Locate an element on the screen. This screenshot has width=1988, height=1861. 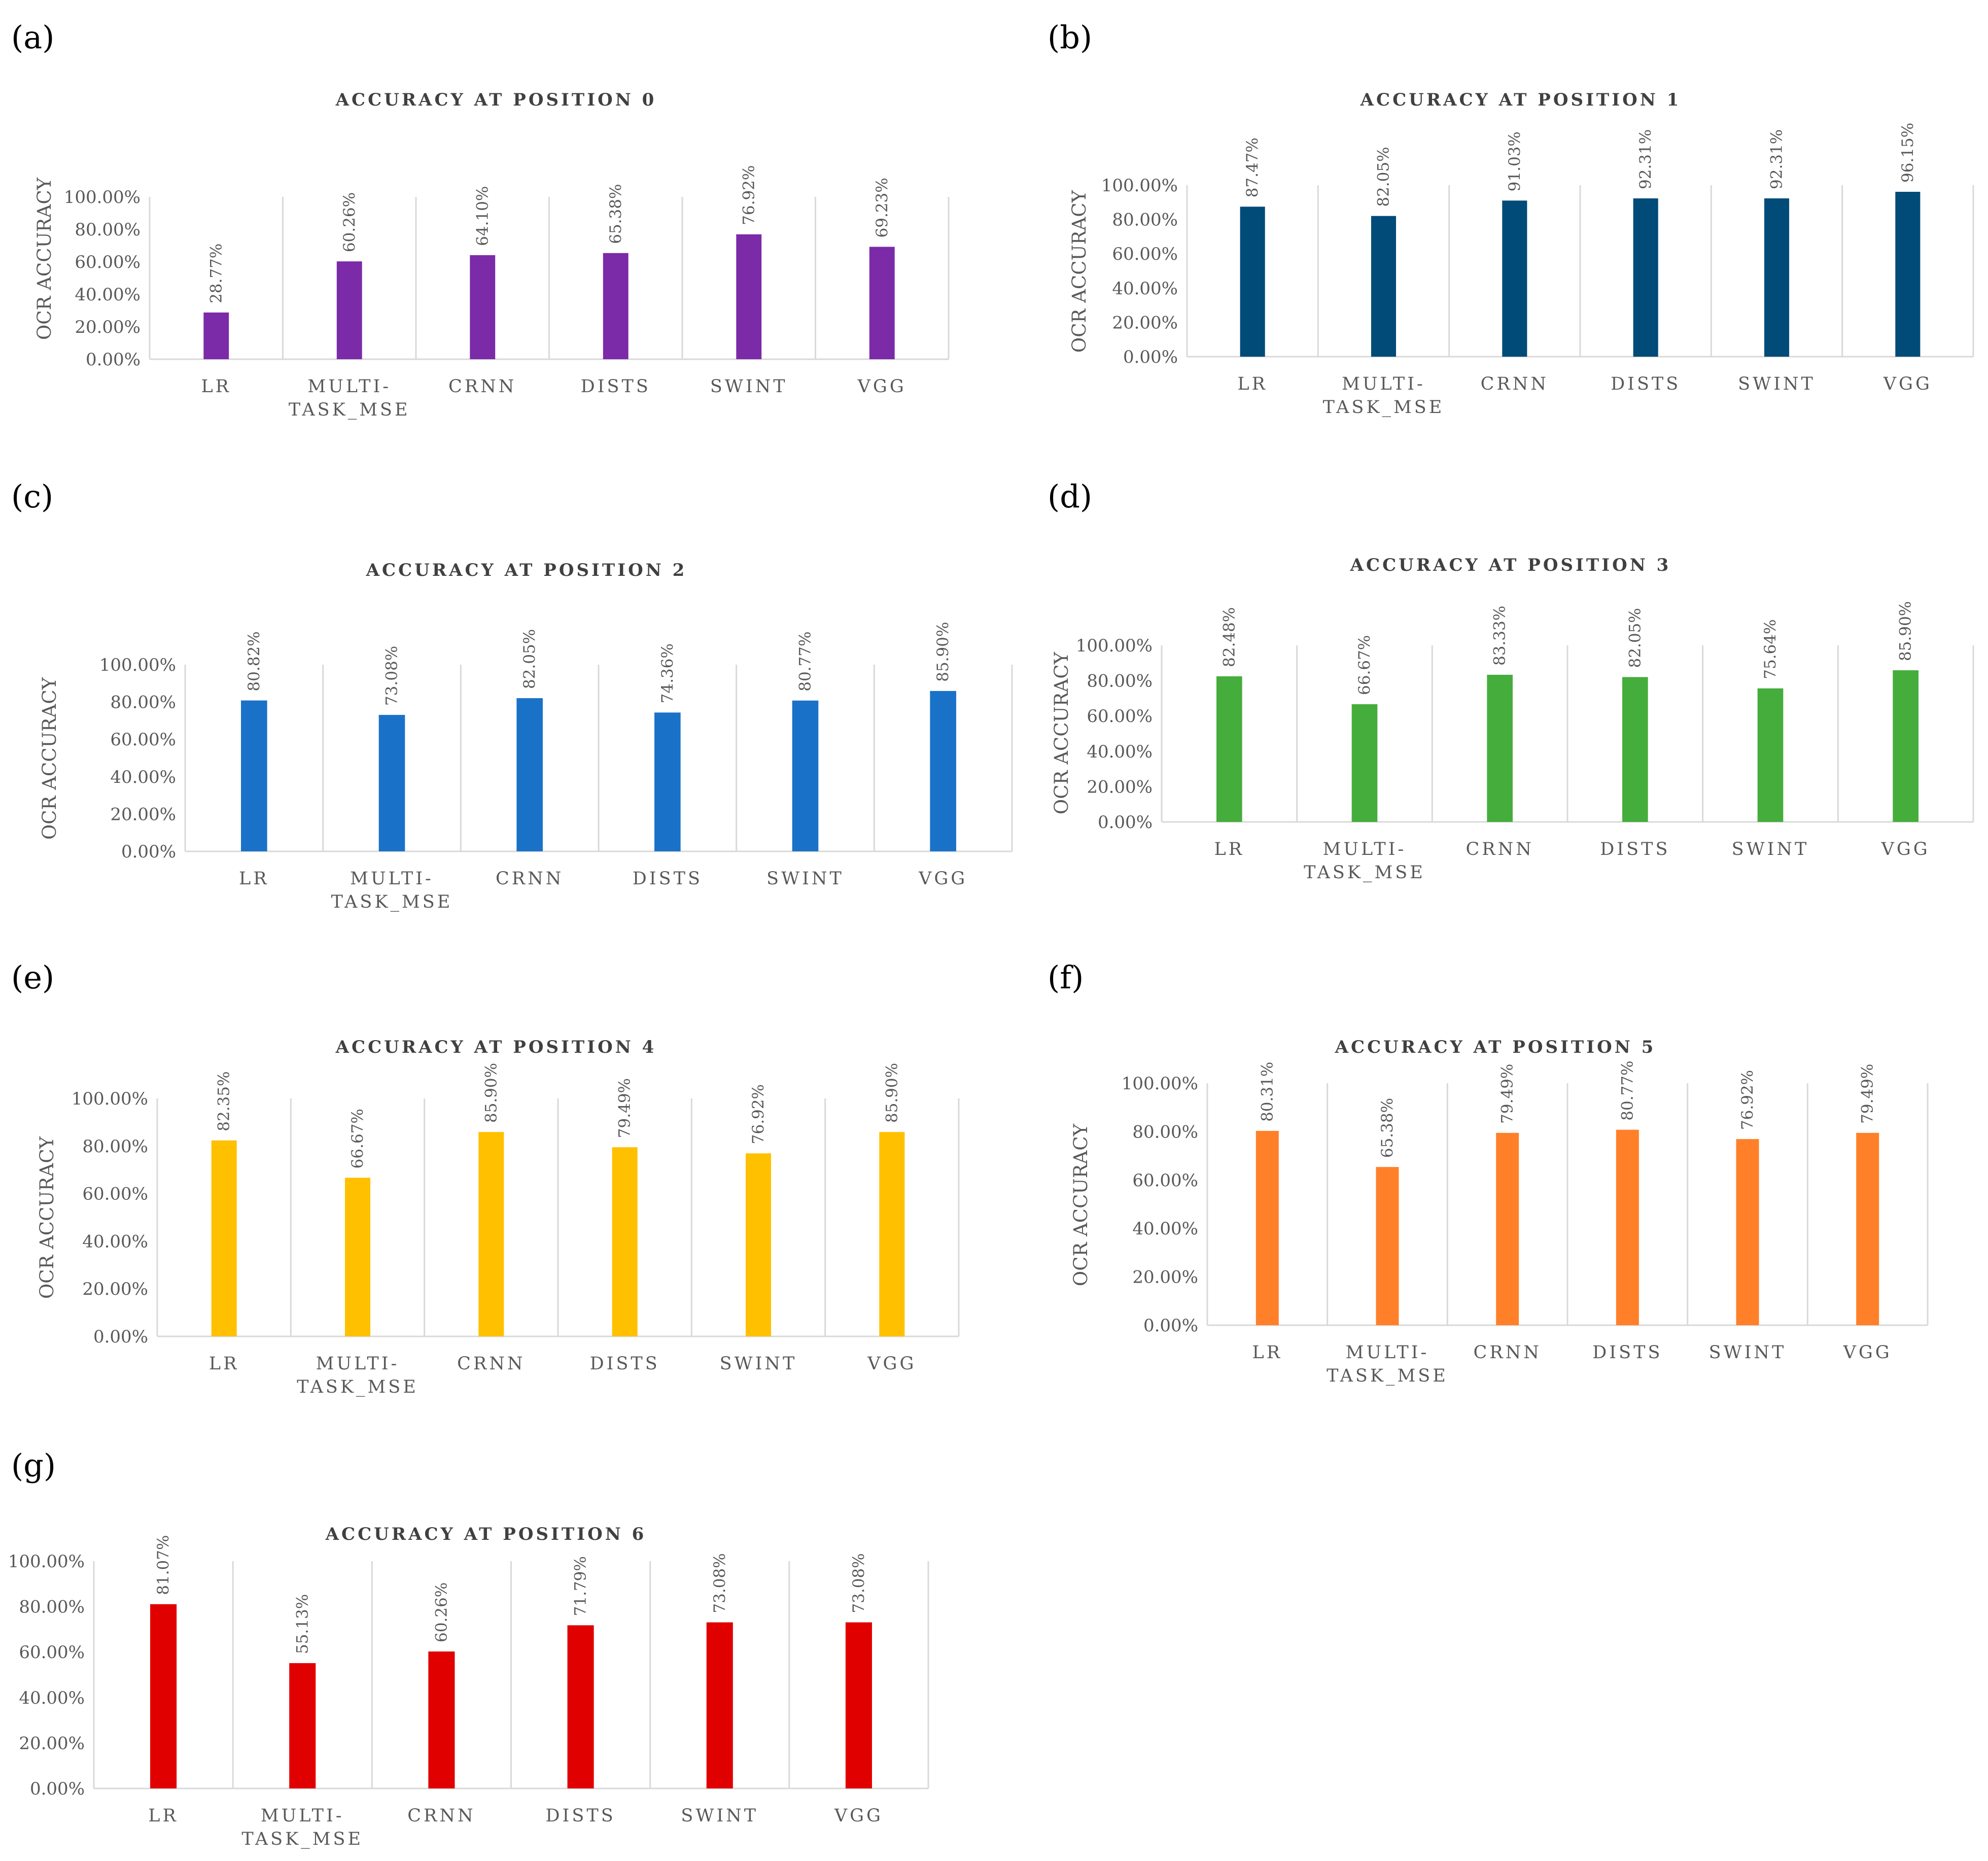
data-label: 80.31% is located at coordinates (1267, 1092).